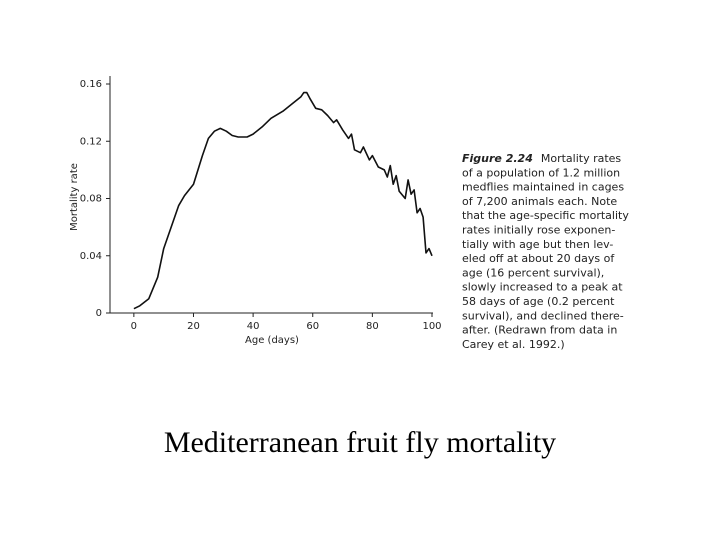 The width and height of the screenshot is (720, 540). Describe the element at coordinates (539, 201) in the screenshot. I see `caption-line: of 7,200 animals each. Note` at that location.